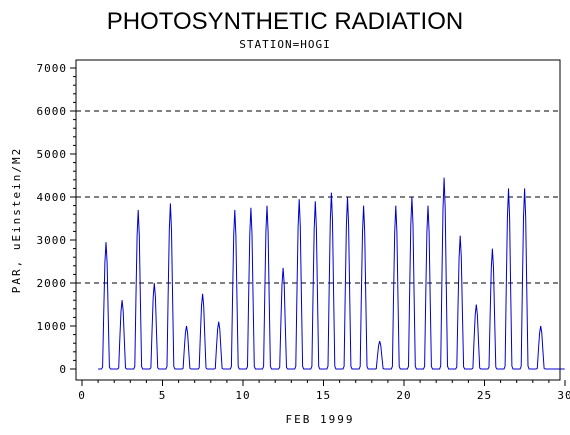  Describe the element at coordinates (563, 395) in the screenshot. I see `x-tick-label: 30` at that location.